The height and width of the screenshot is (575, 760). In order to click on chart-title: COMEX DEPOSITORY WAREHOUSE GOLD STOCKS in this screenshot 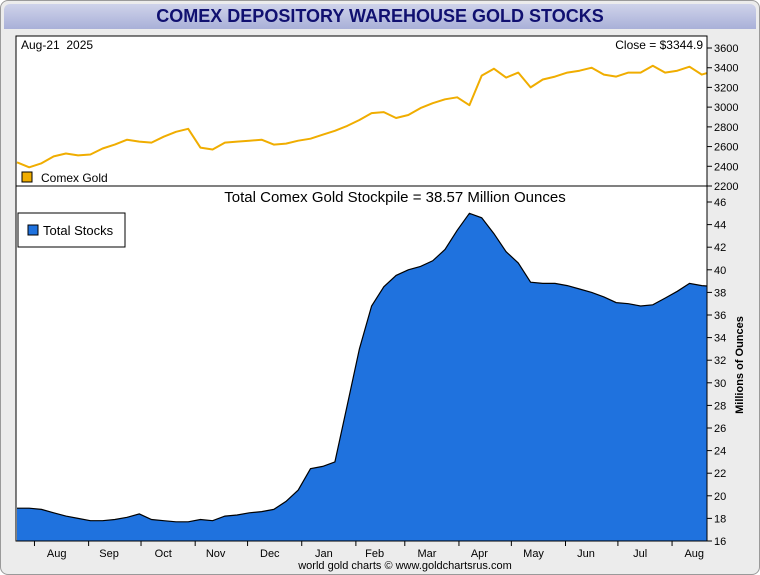, I will do `click(380, 16)`.